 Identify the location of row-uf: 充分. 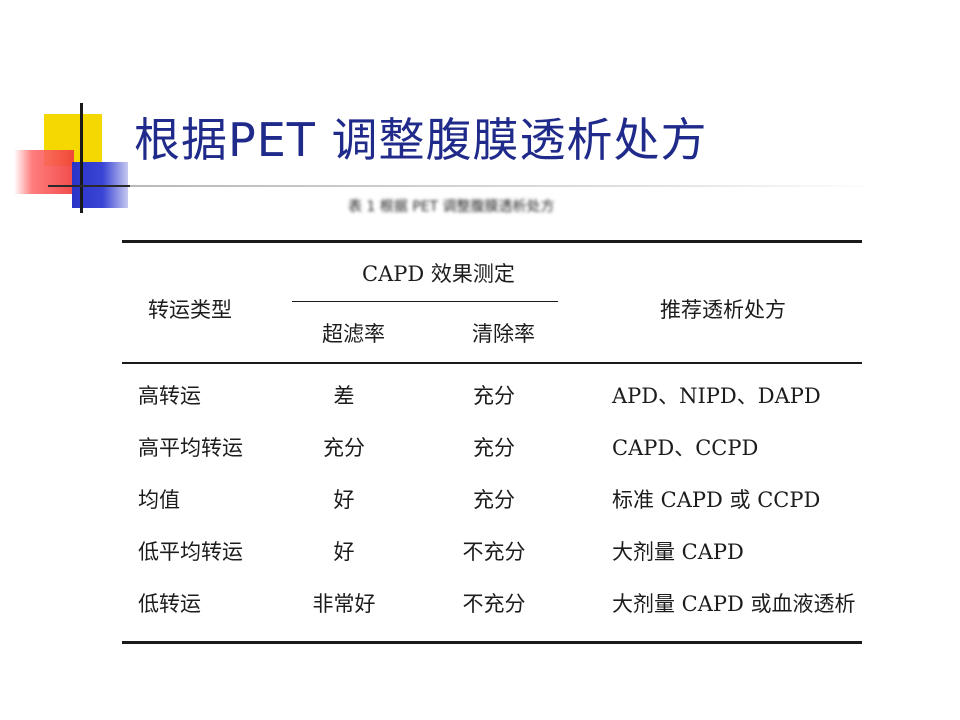
(344, 448).